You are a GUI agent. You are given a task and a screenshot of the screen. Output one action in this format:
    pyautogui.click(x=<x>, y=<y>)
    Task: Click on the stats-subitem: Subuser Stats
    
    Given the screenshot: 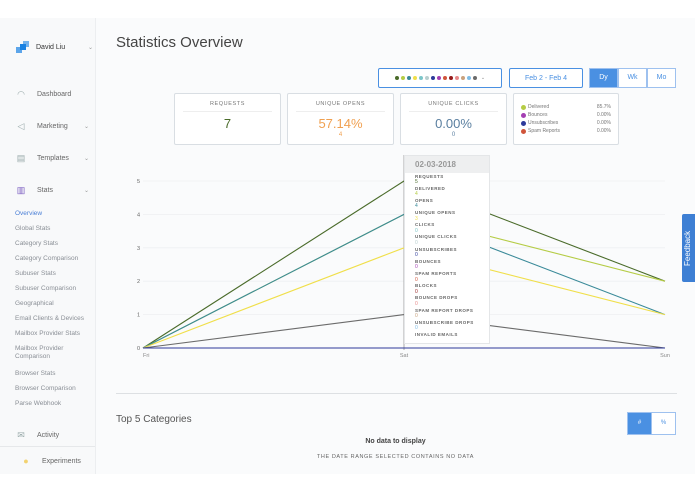 What is the action you would take?
    pyautogui.click(x=35, y=273)
    